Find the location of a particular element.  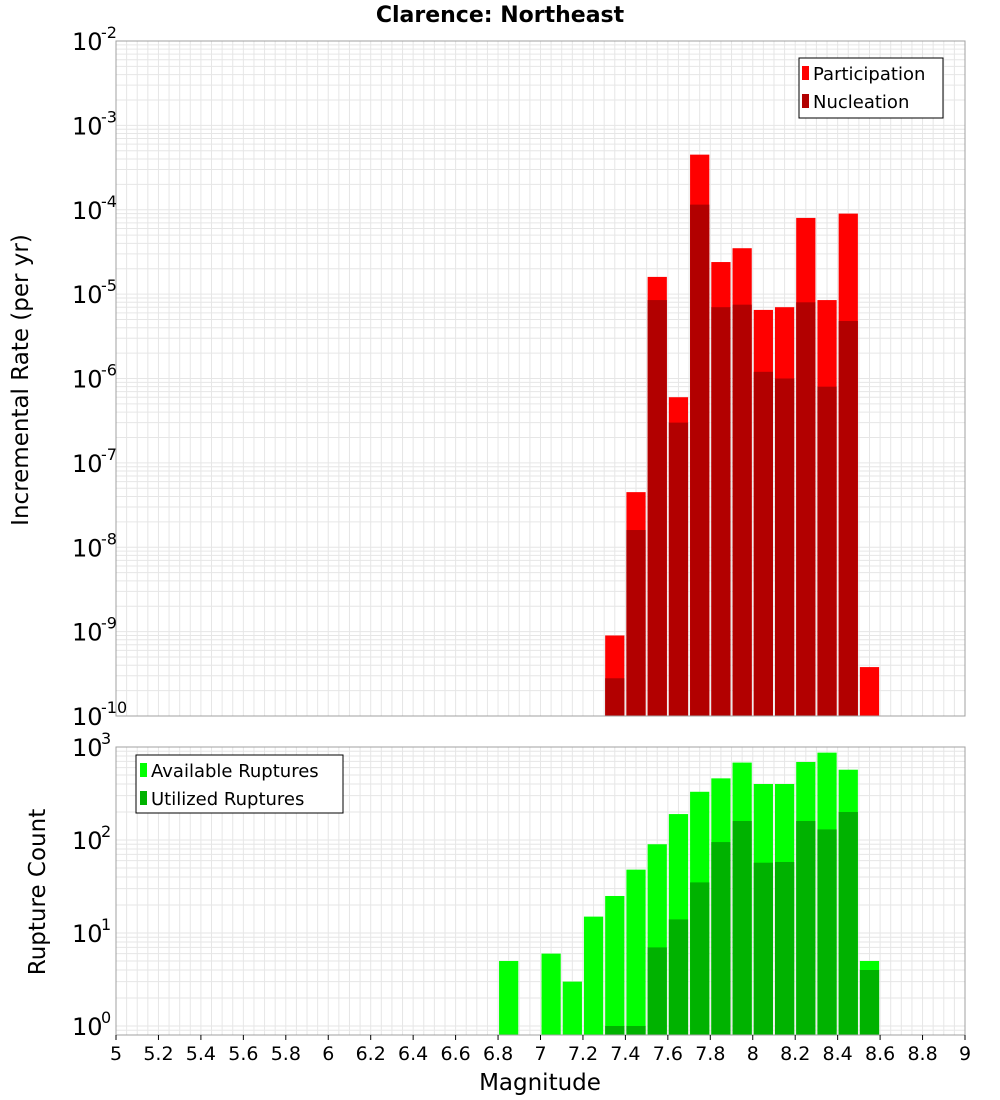

top-ytick-exponent: -3 is located at coordinates (109, 116).